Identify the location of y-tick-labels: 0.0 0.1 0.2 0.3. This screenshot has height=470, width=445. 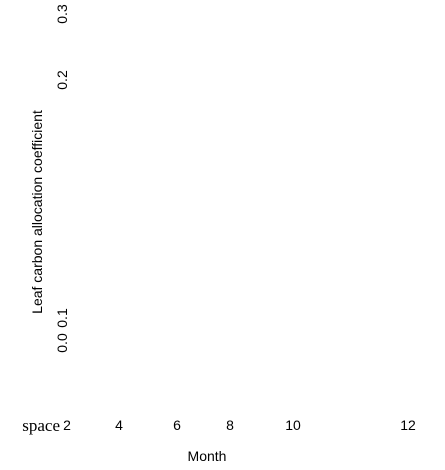
(62, 178).